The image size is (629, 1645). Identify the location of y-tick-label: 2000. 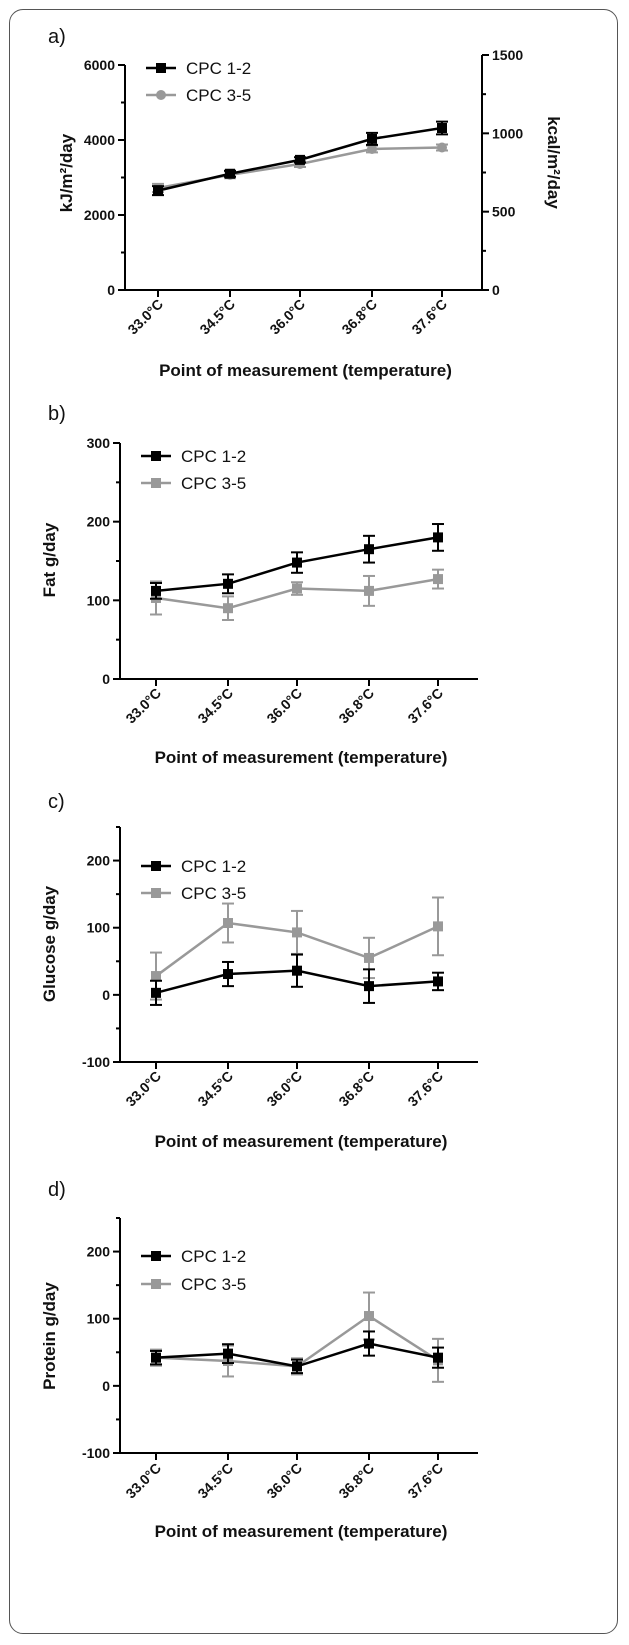
(99, 215).